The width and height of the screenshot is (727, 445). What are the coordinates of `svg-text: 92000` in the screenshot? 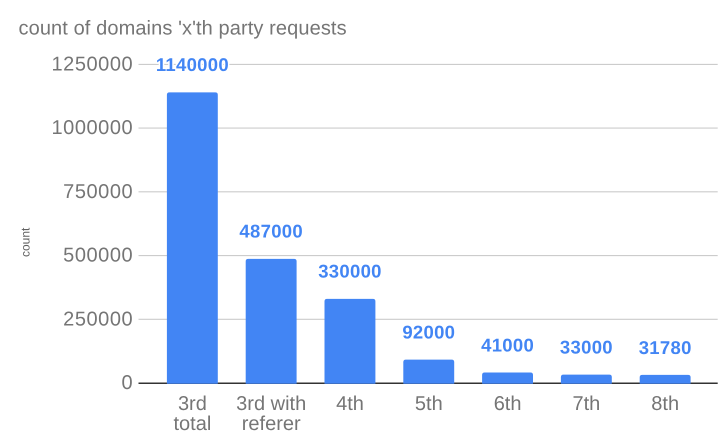 It's located at (428, 332).